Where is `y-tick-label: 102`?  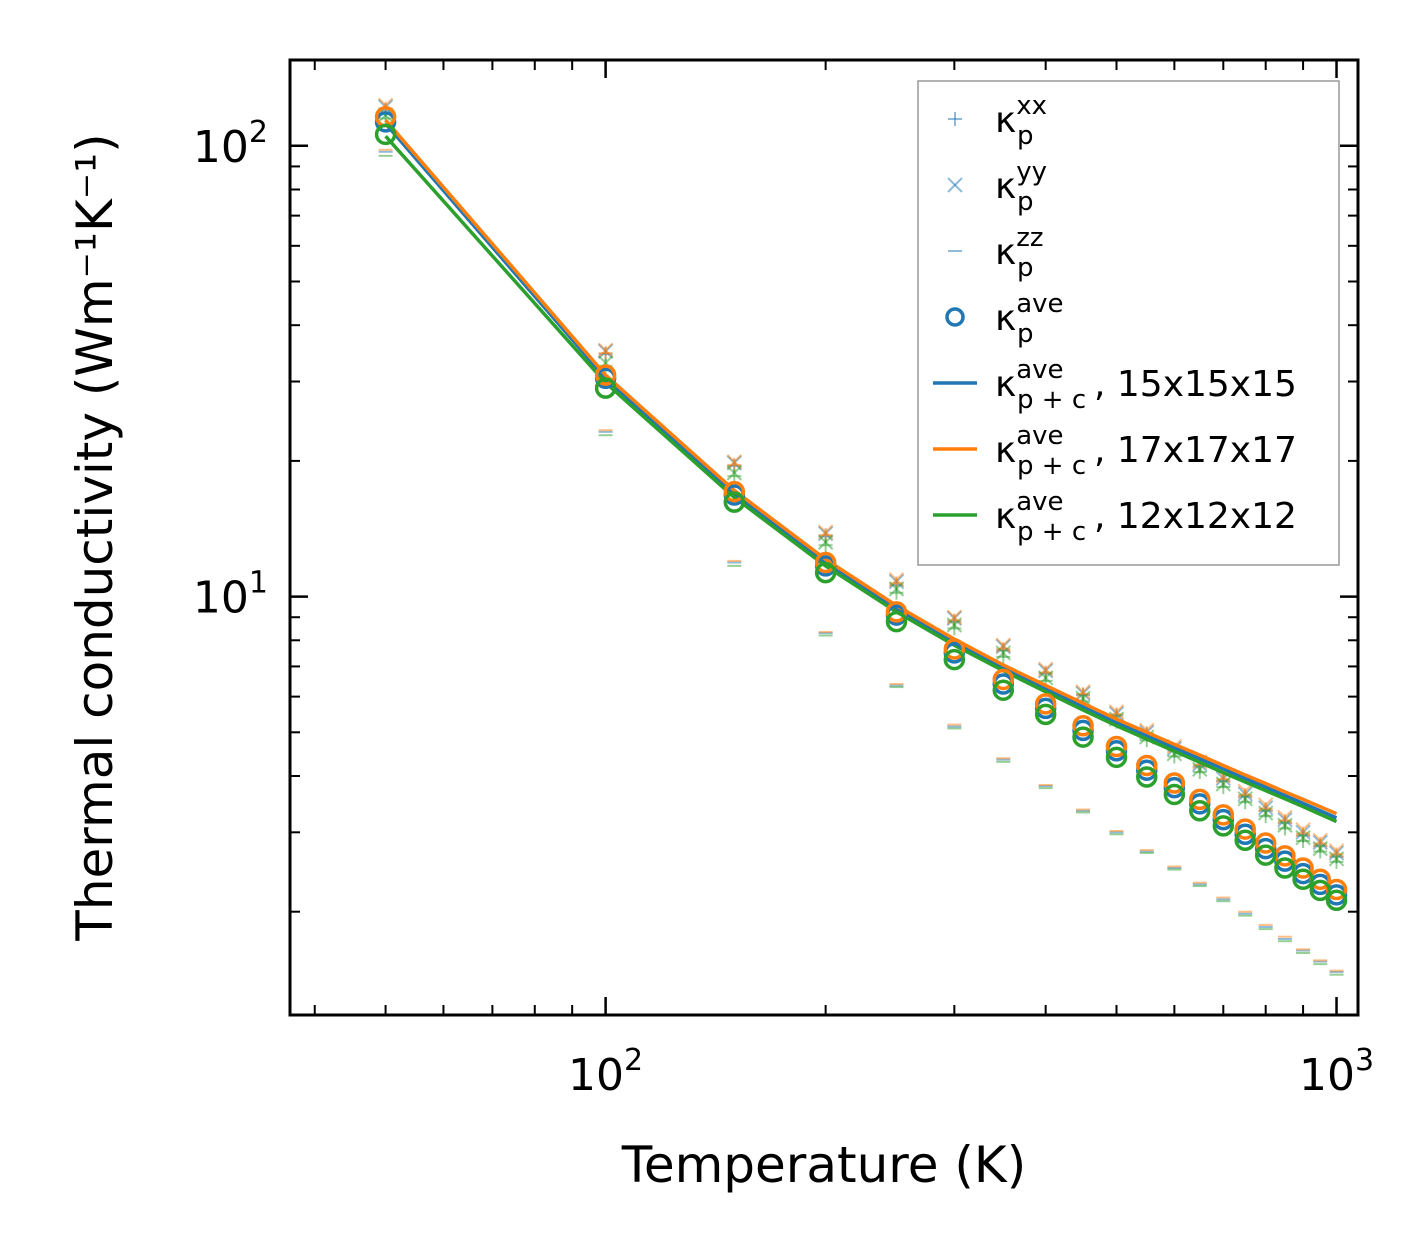
y-tick-label: 102 is located at coordinates (230, 144).